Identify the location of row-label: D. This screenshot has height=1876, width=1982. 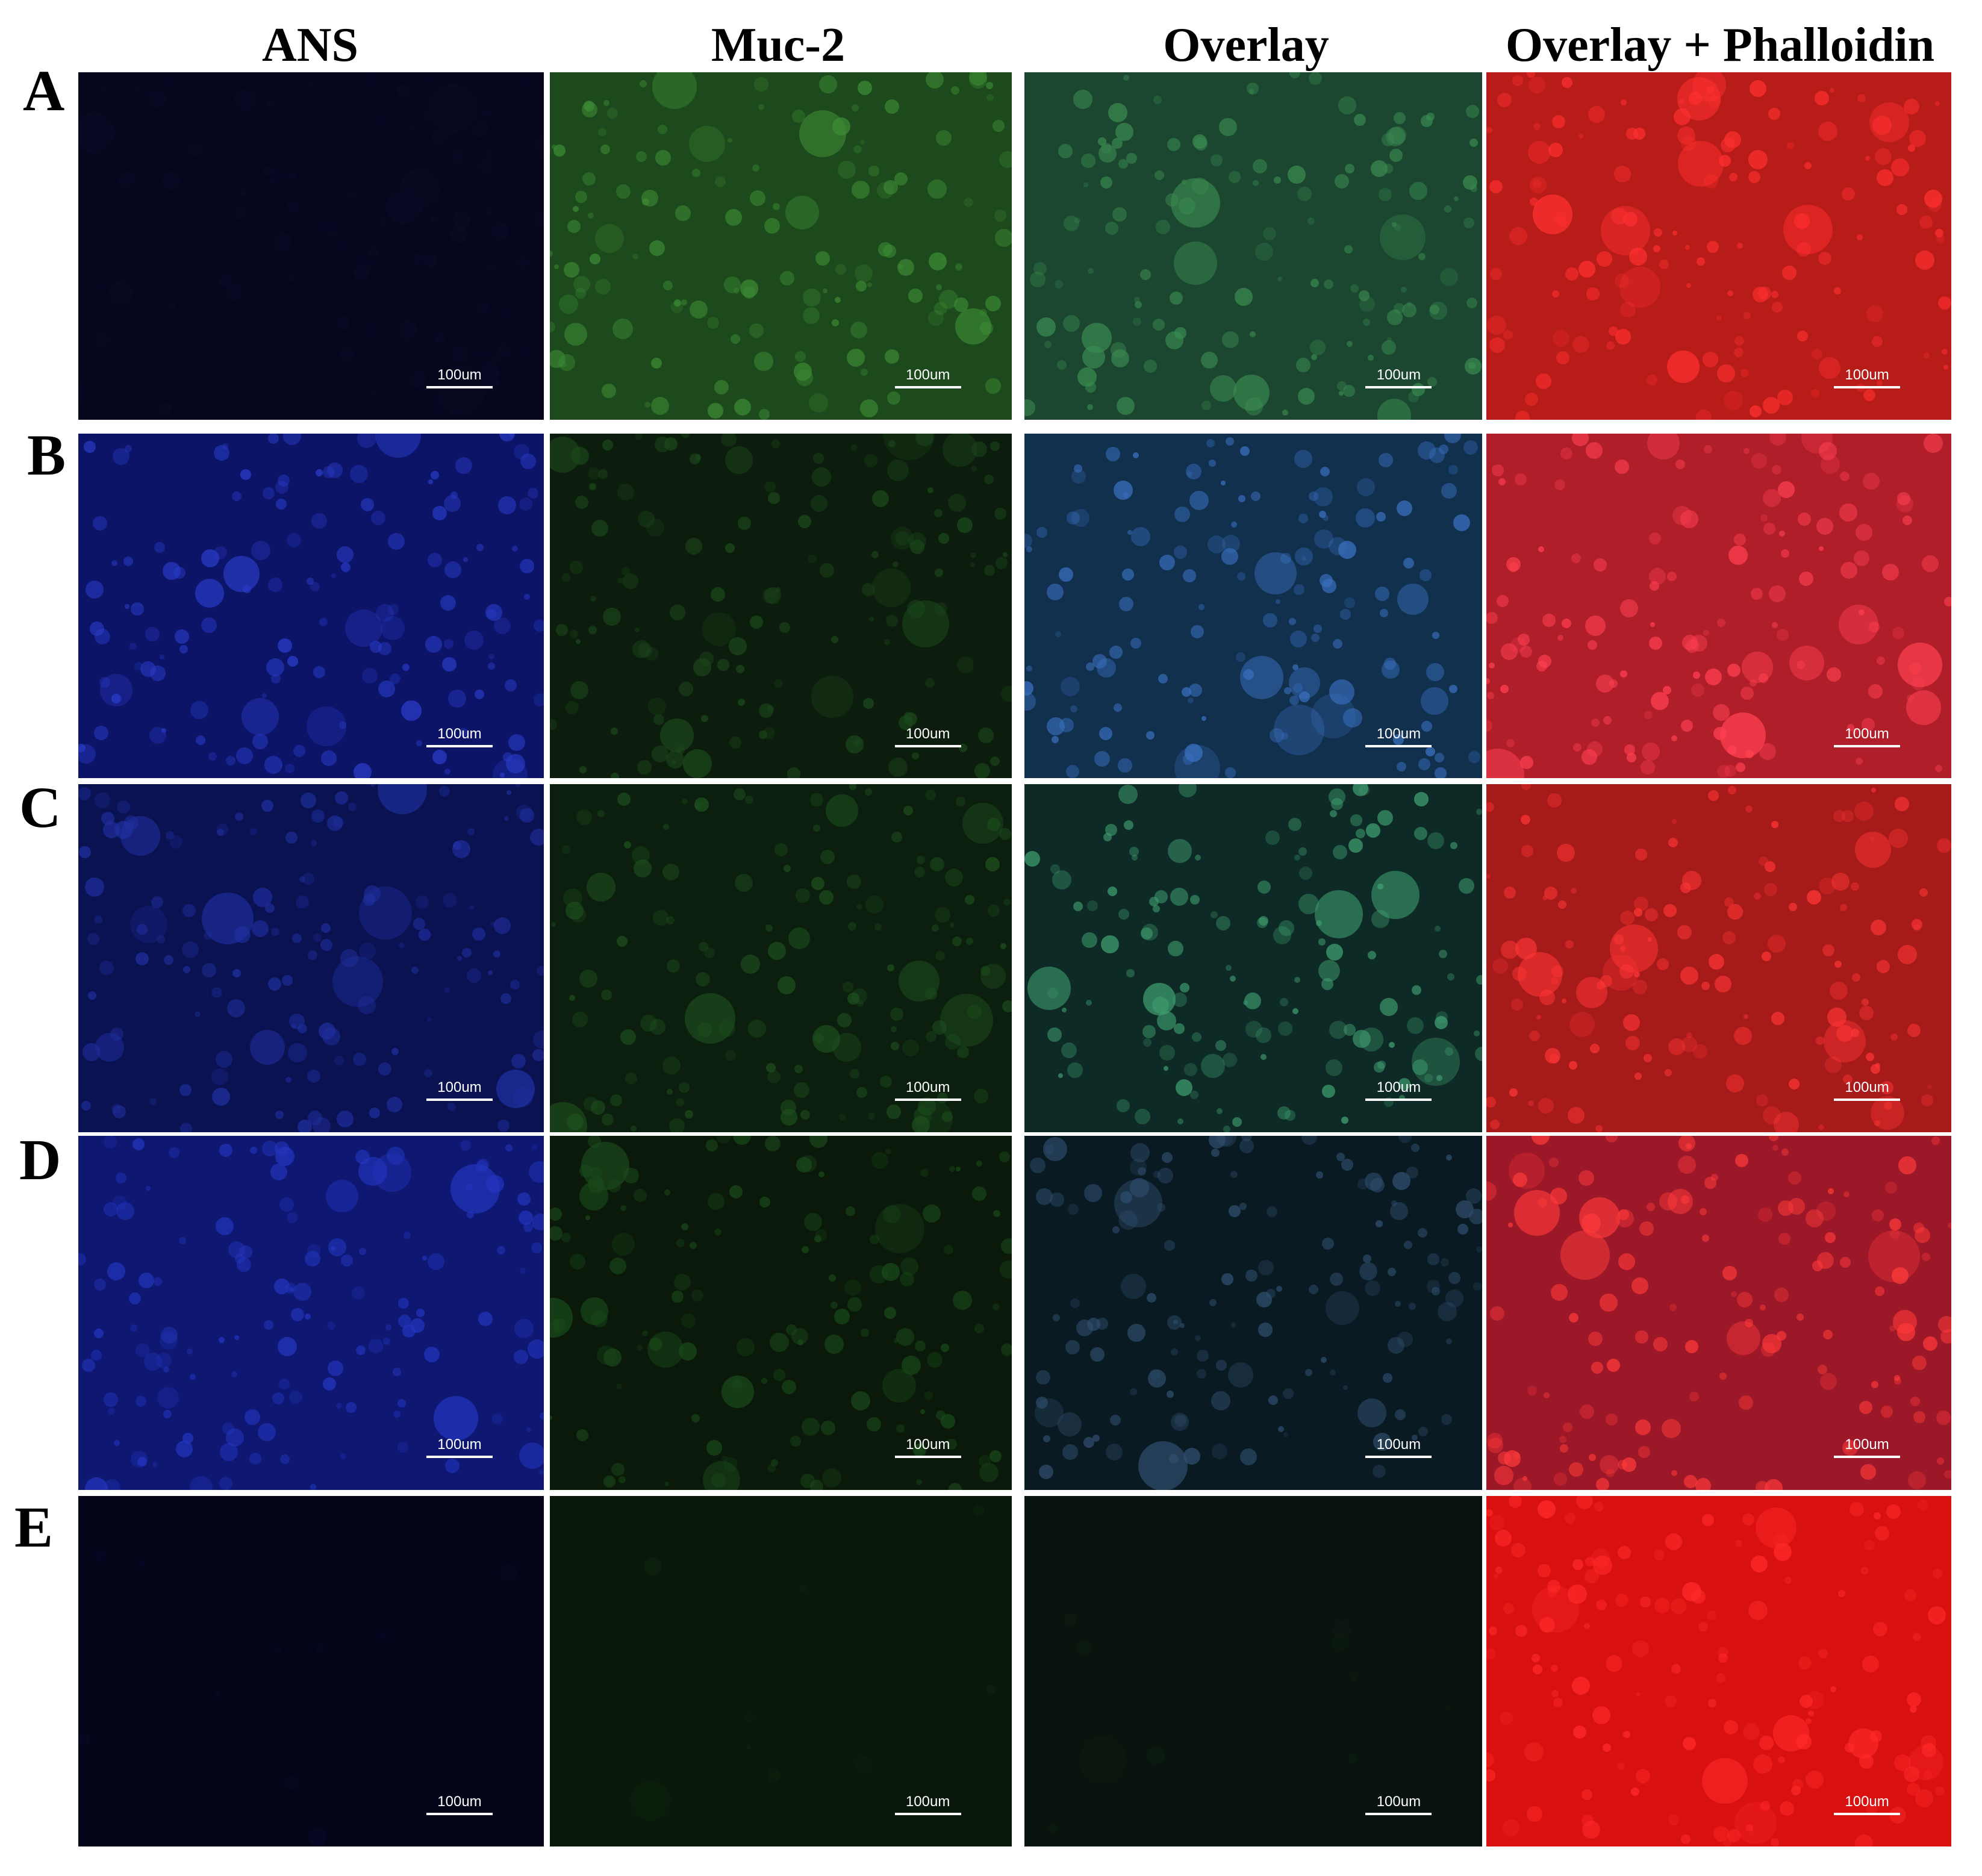
(40, 1159).